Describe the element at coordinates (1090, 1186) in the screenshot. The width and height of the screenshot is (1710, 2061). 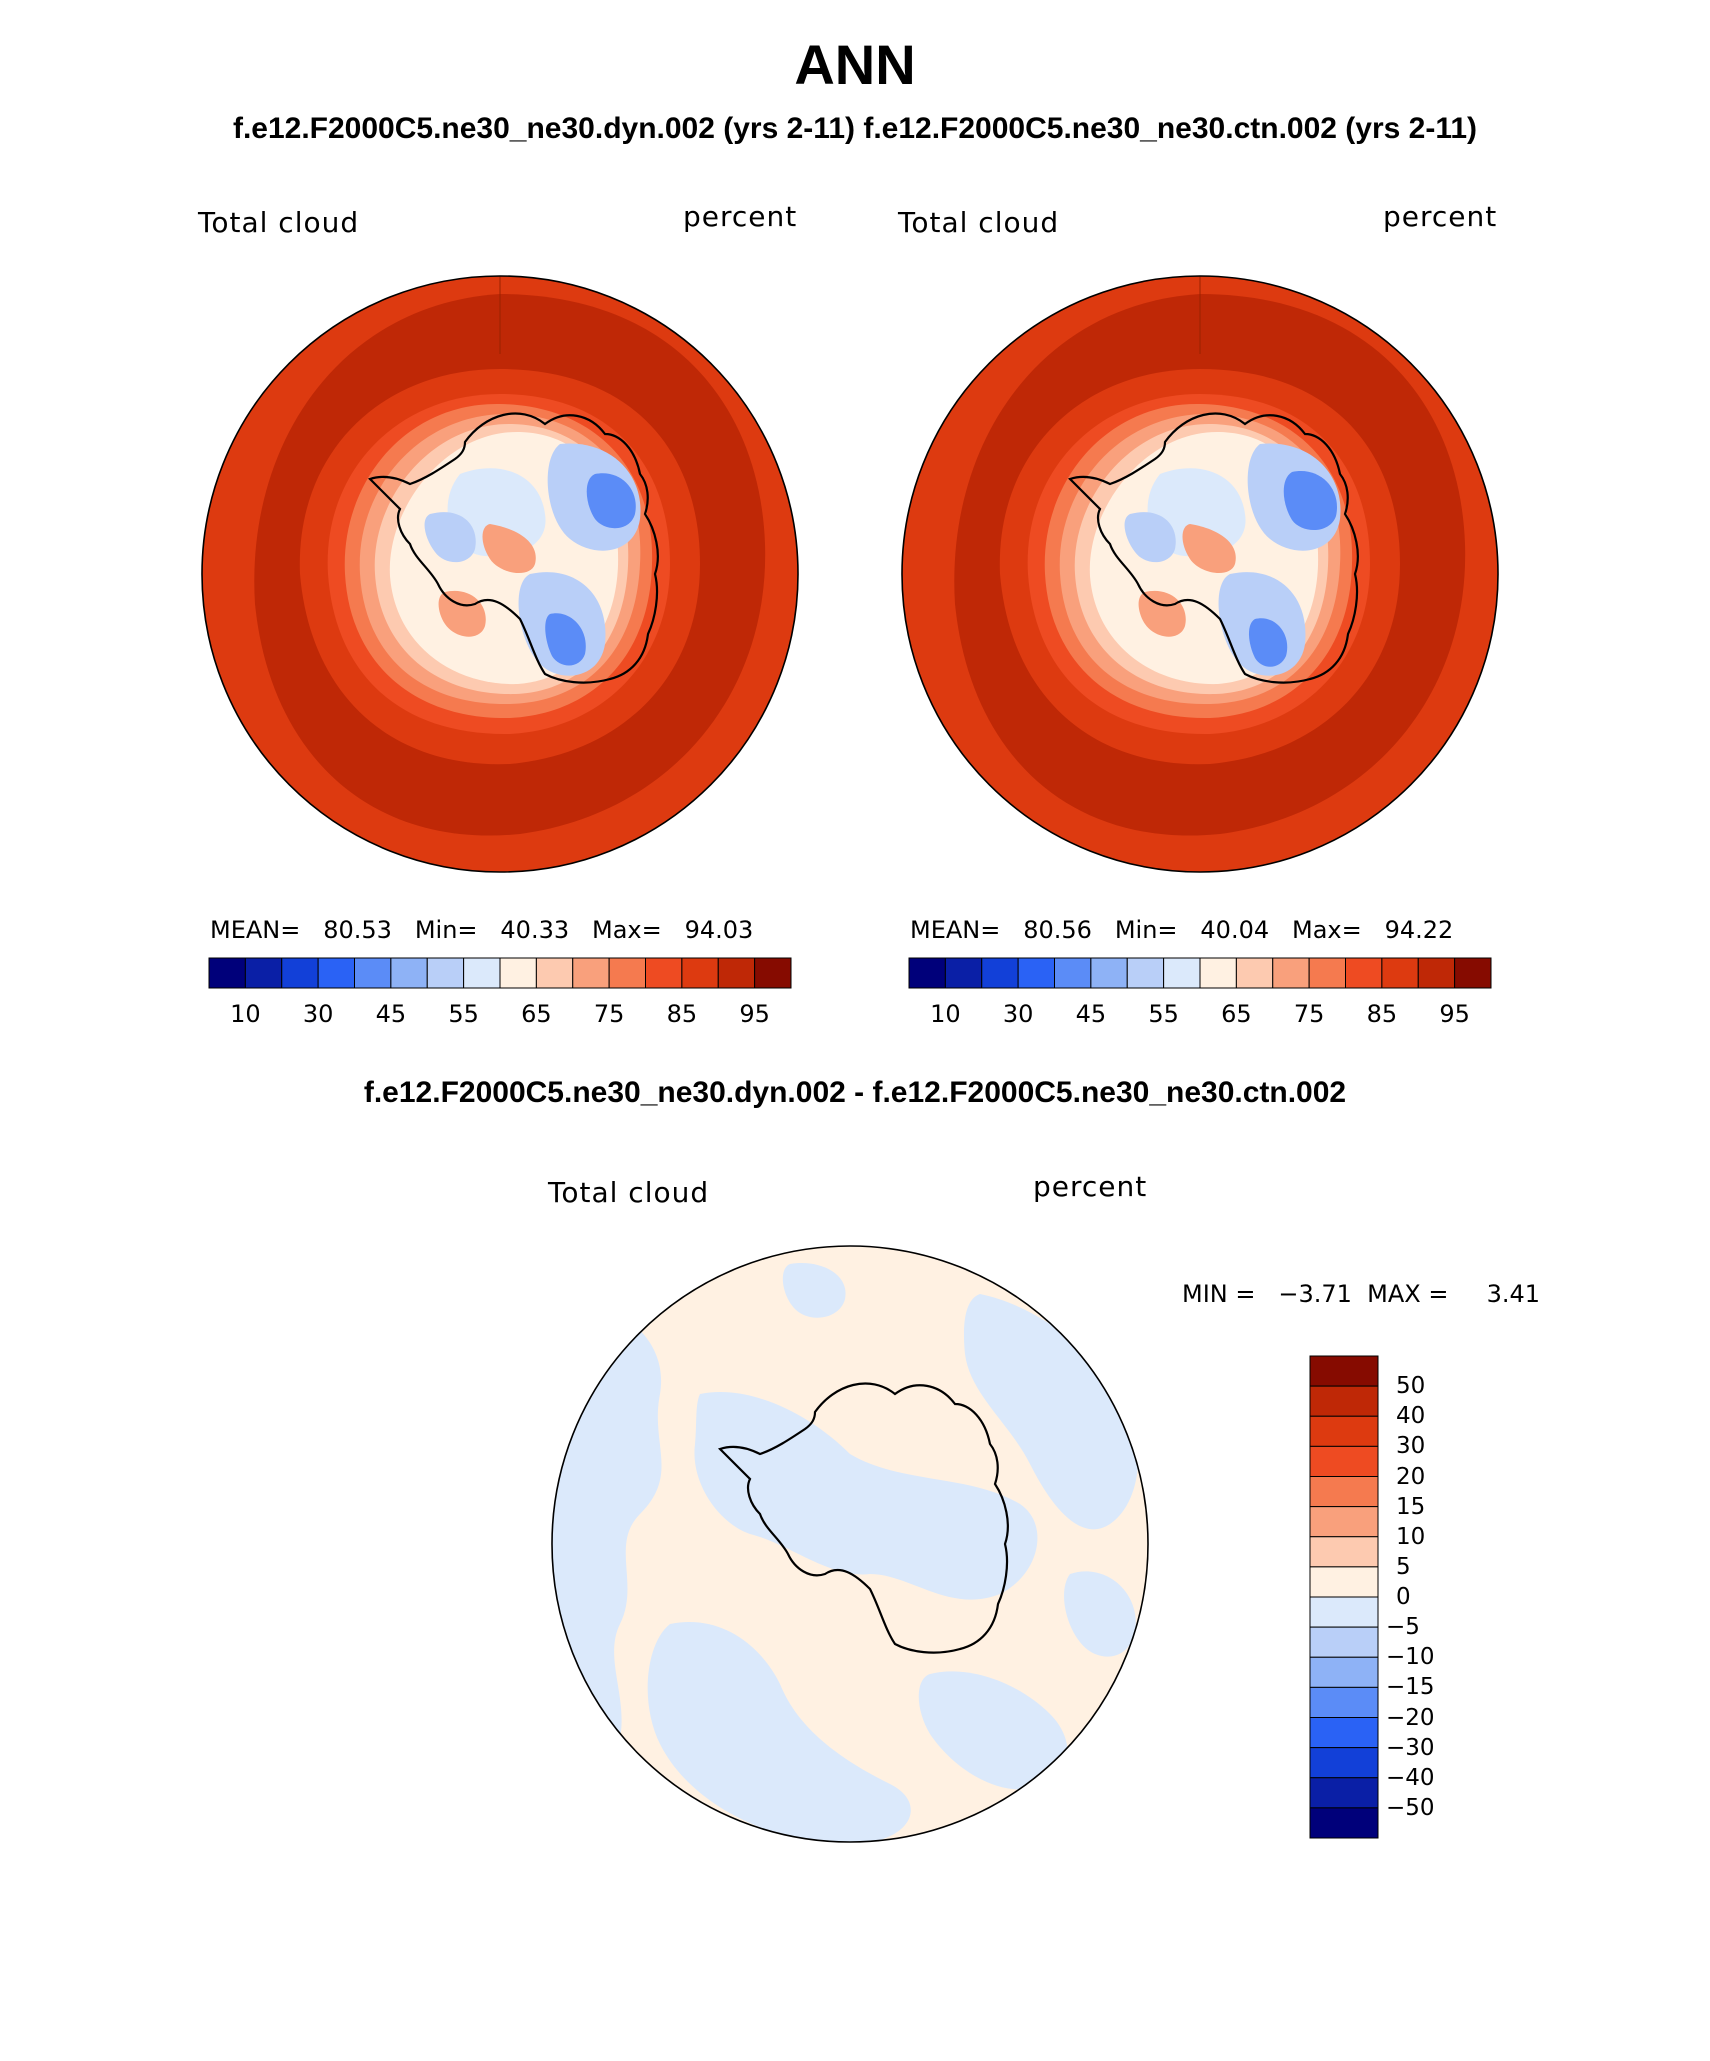
I see `diff-units-label: percent` at that location.